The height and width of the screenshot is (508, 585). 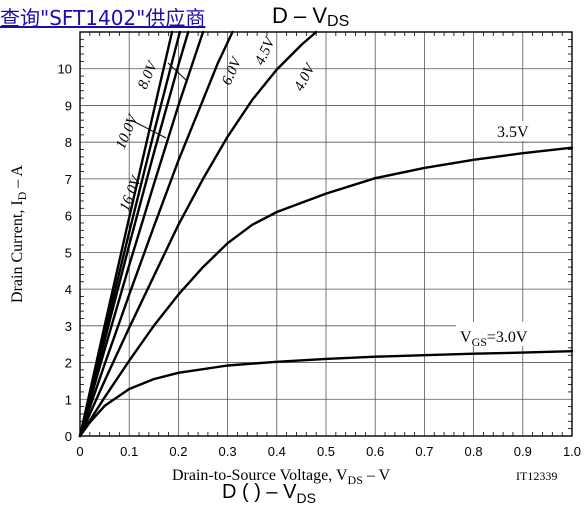 What do you see at coordinates (68, 363) in the screenshot?
I see `y-tick-label: 2` at bounding box center [68, 363].